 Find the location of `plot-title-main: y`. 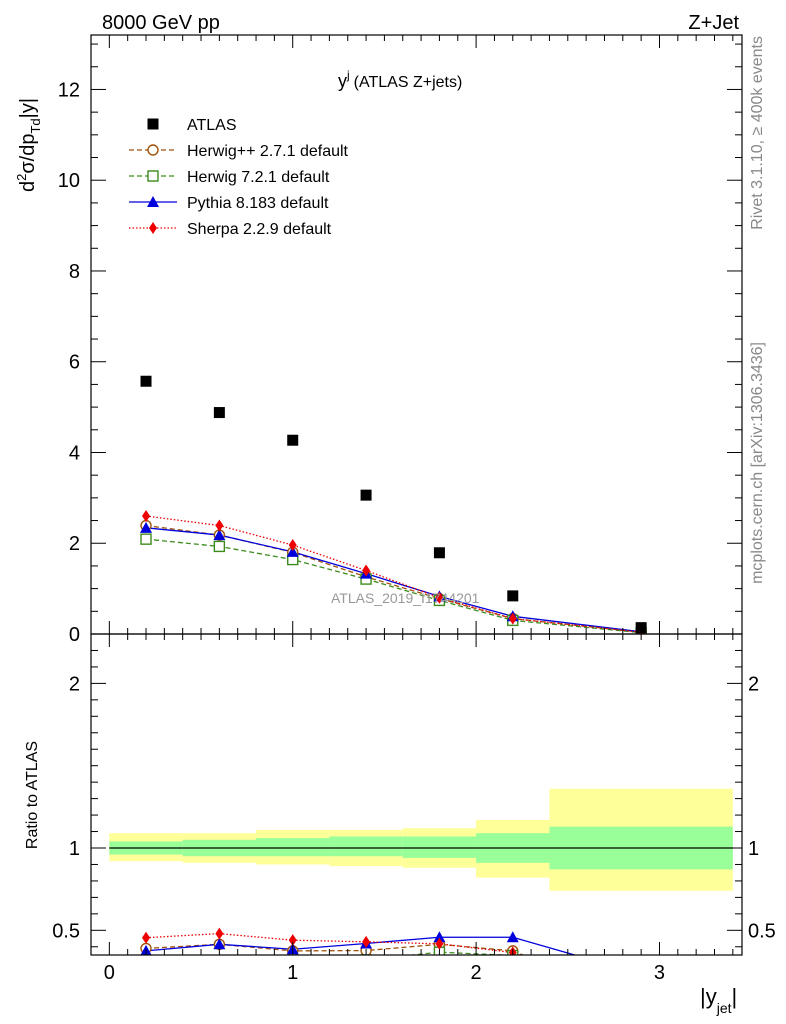

plot-title-main: y is located at coordinates (342, 81).